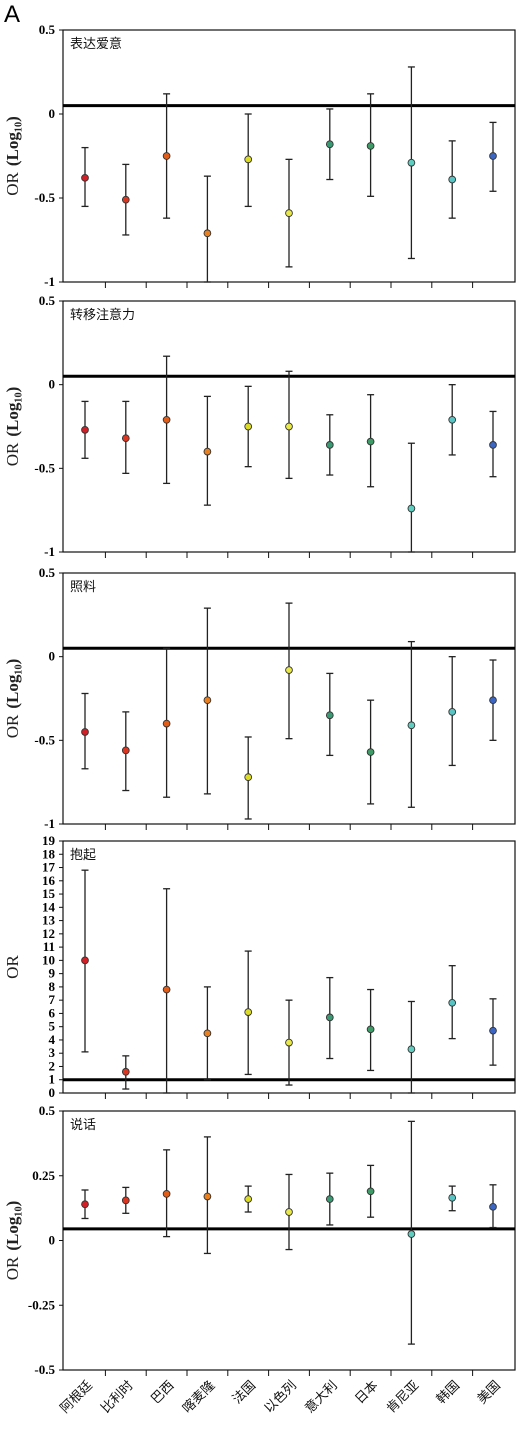 The image size is (525, 1453). What do you see at coordinates (48, 959) in the screenshot?
I see `y-tick-label: 10` at bounding box center [48, 959].